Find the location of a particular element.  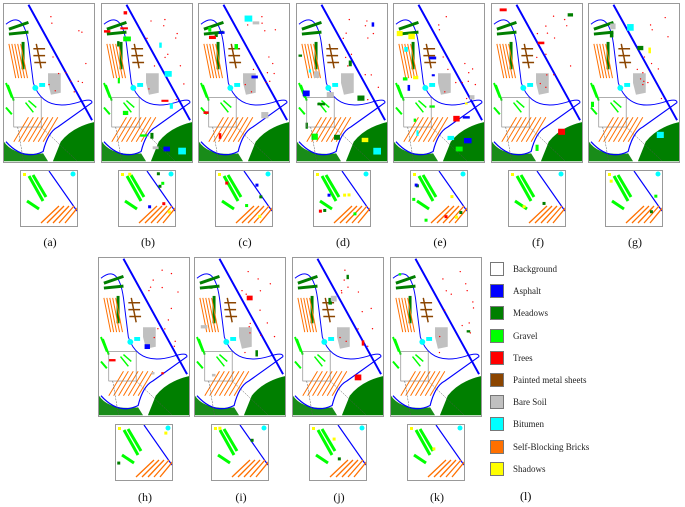

legend-label: Bare Soil is located at coordinates (530, 402).